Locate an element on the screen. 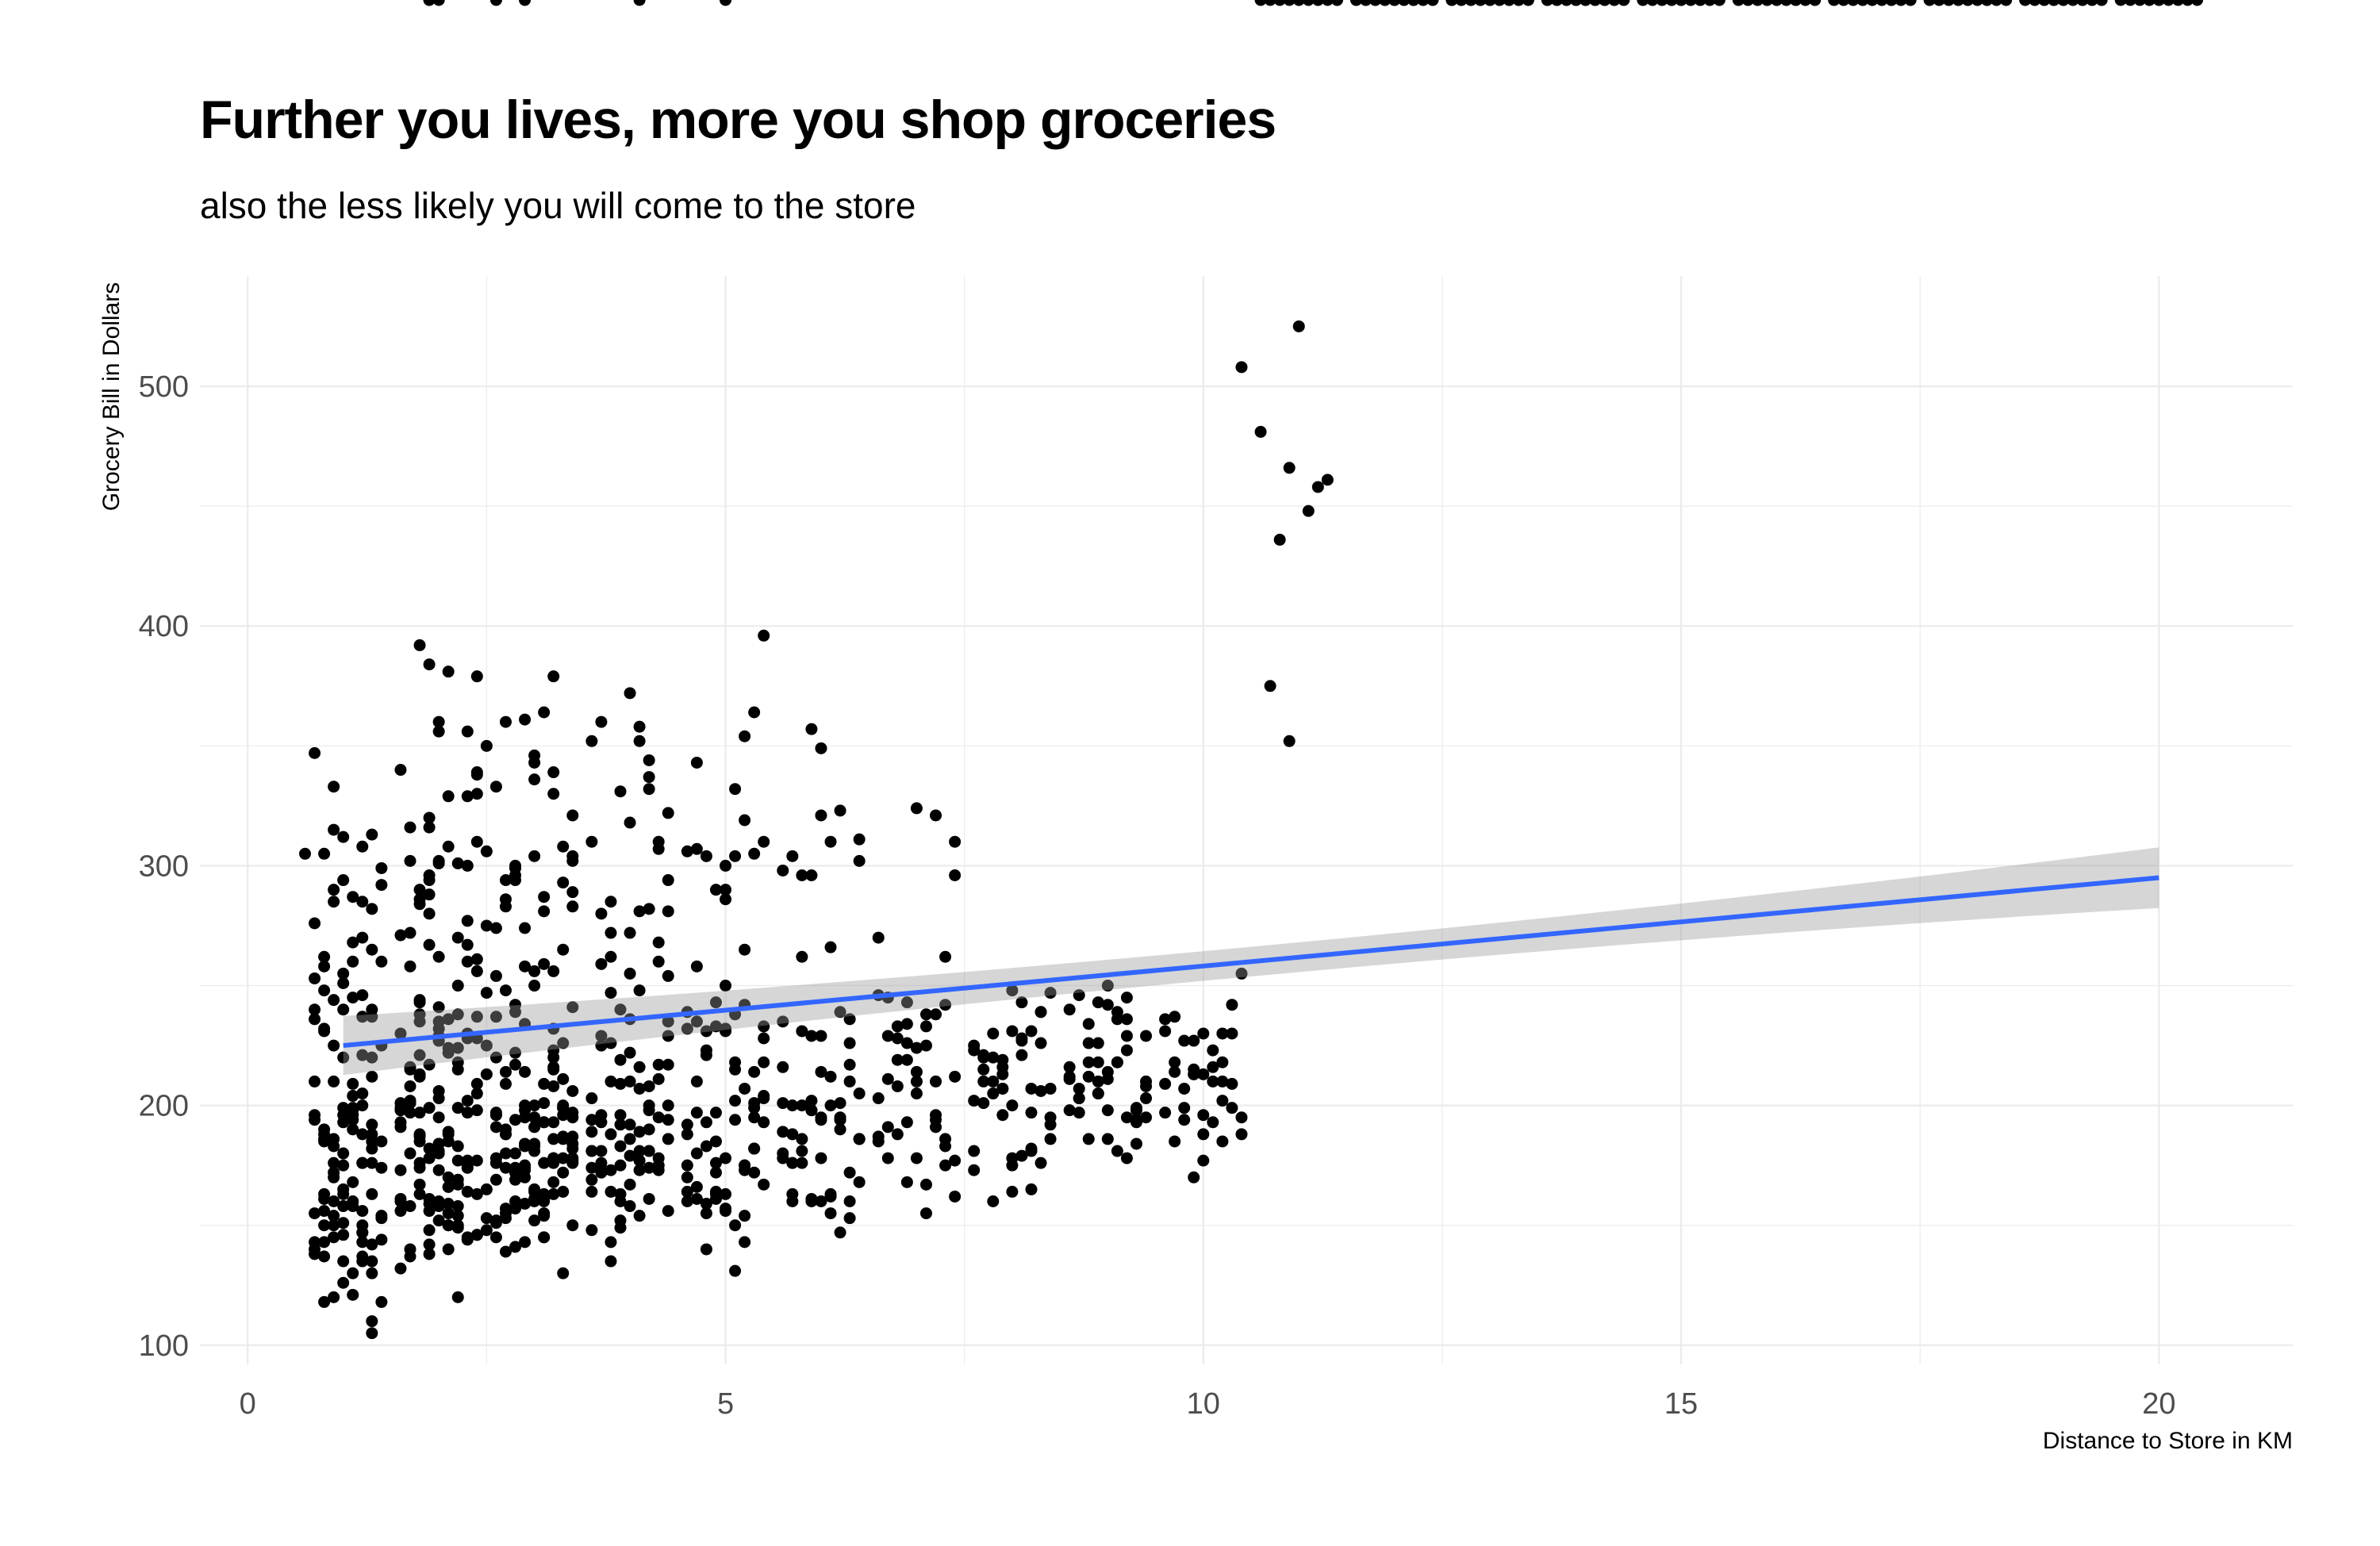 This screenshot has width=2380, height=1546. y-tick-label: 200 is located at coordinates (164, 1106).